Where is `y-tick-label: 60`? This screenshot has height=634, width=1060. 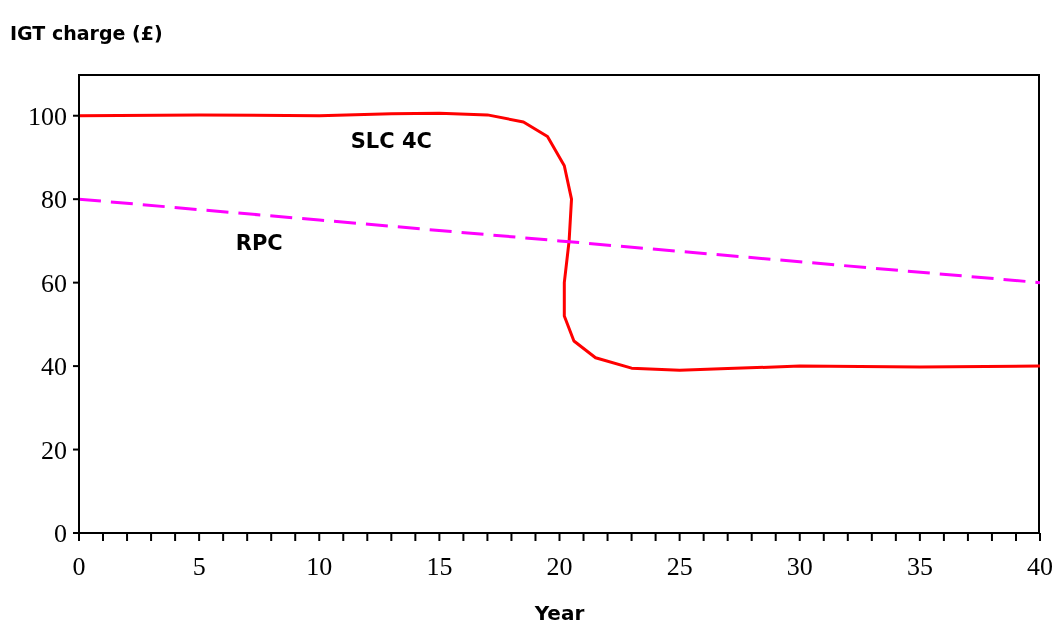
y-tick-label: 60 is located at coordinates (54, 283).